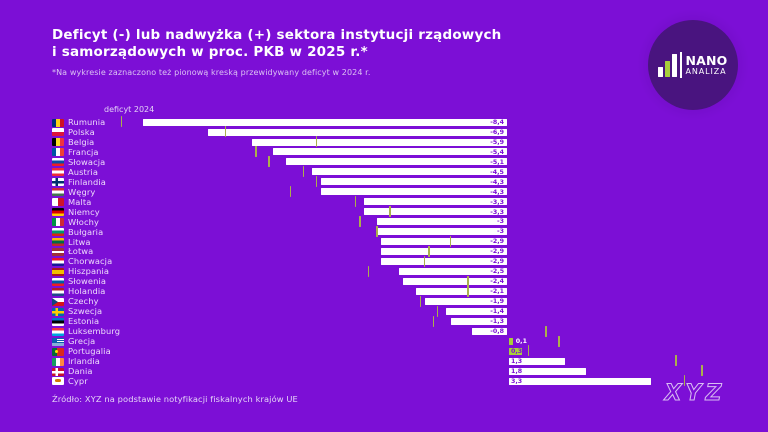 Image resolution: width=768 pixels, height=432 pixels. I want to click on chart-row: Węgry -4,3, so click(384, 192).